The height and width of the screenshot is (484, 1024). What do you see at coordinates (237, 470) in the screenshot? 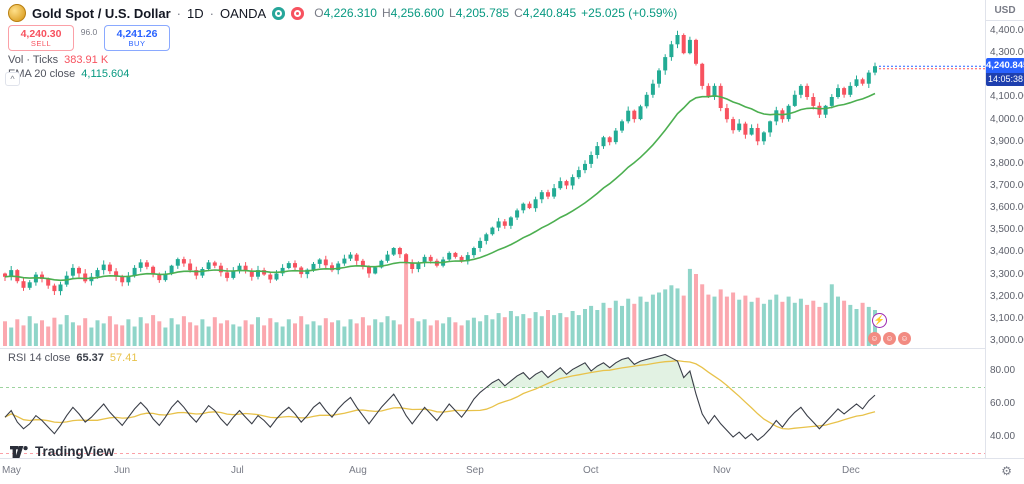
I see `time-axis-month-label: Jul` at bounding box center [237, 470].